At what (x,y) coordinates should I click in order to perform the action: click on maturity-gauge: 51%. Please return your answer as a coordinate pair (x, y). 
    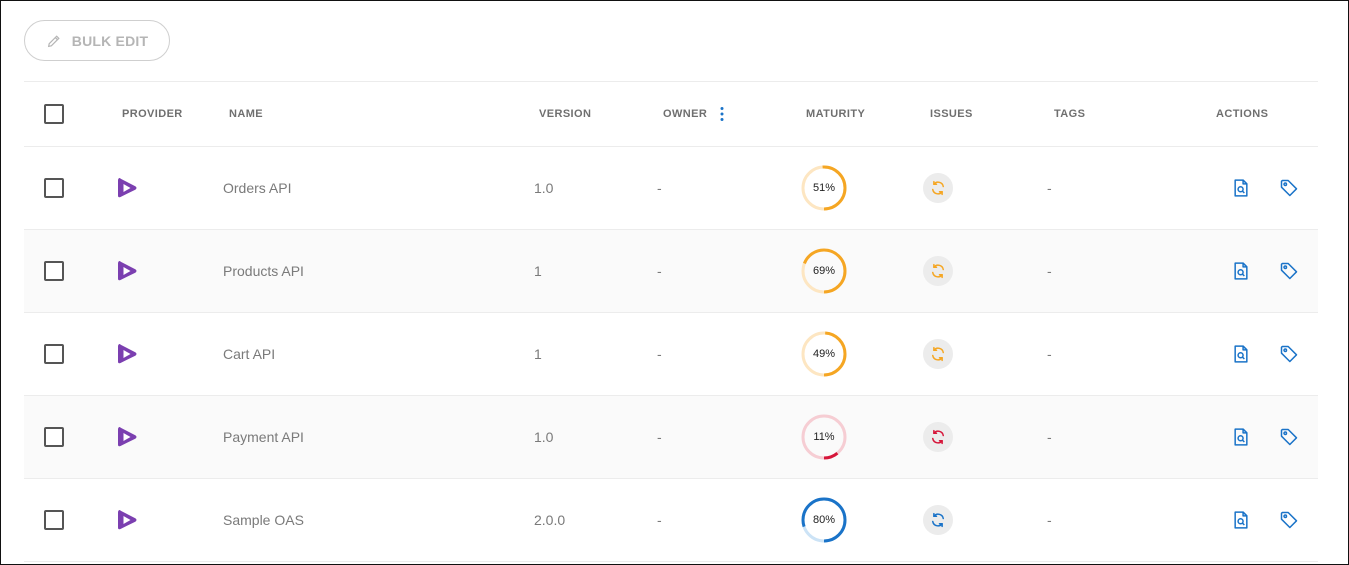
    Looking at the image, I should click on (824, 188).